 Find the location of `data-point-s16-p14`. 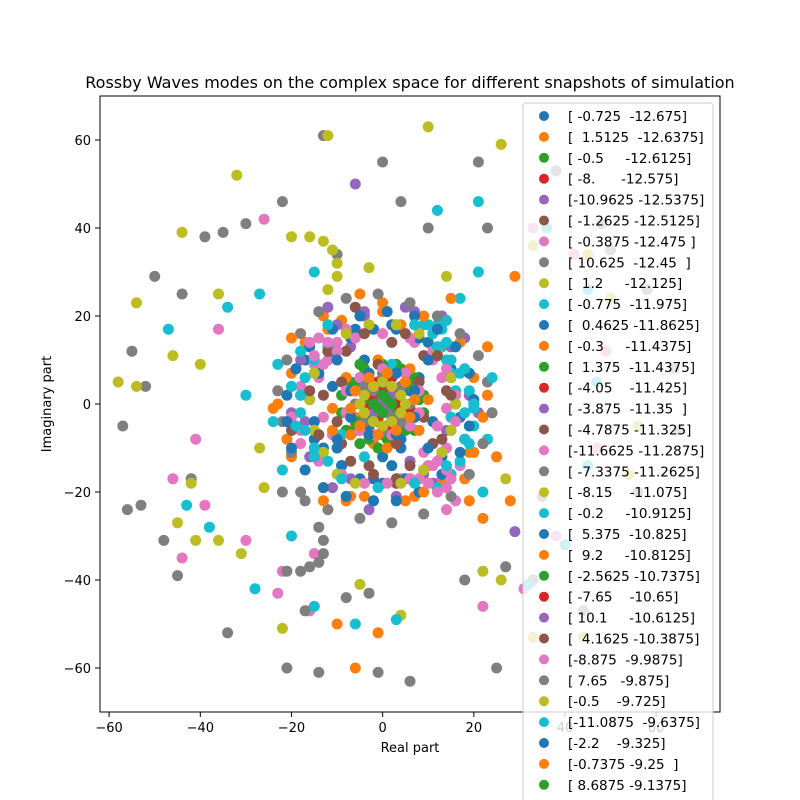

data-point-s16-p14 is located at coordinates (382, 333).